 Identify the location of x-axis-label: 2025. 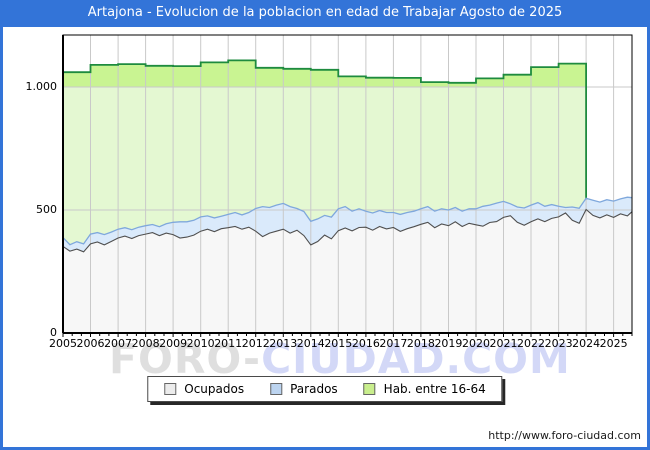
(613, 343).